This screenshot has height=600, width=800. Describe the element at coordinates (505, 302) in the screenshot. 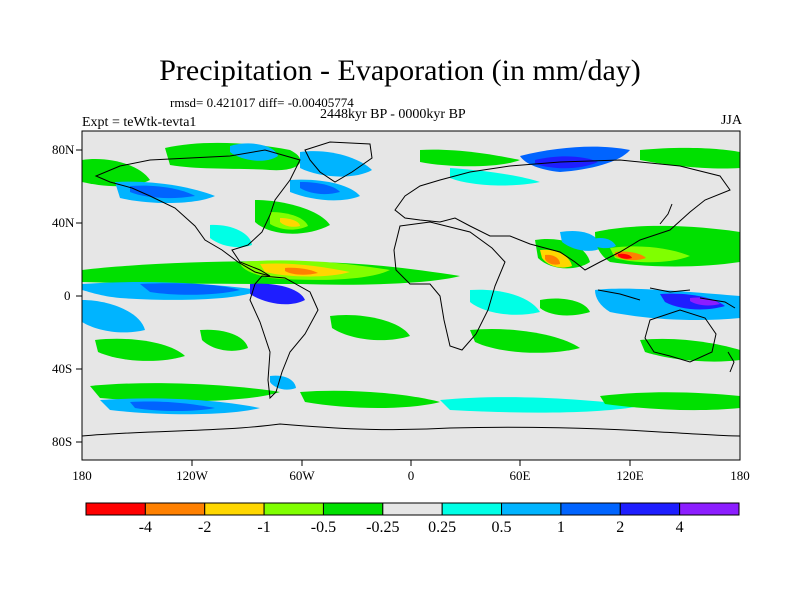

I see `field-eio-cyan` at that location.